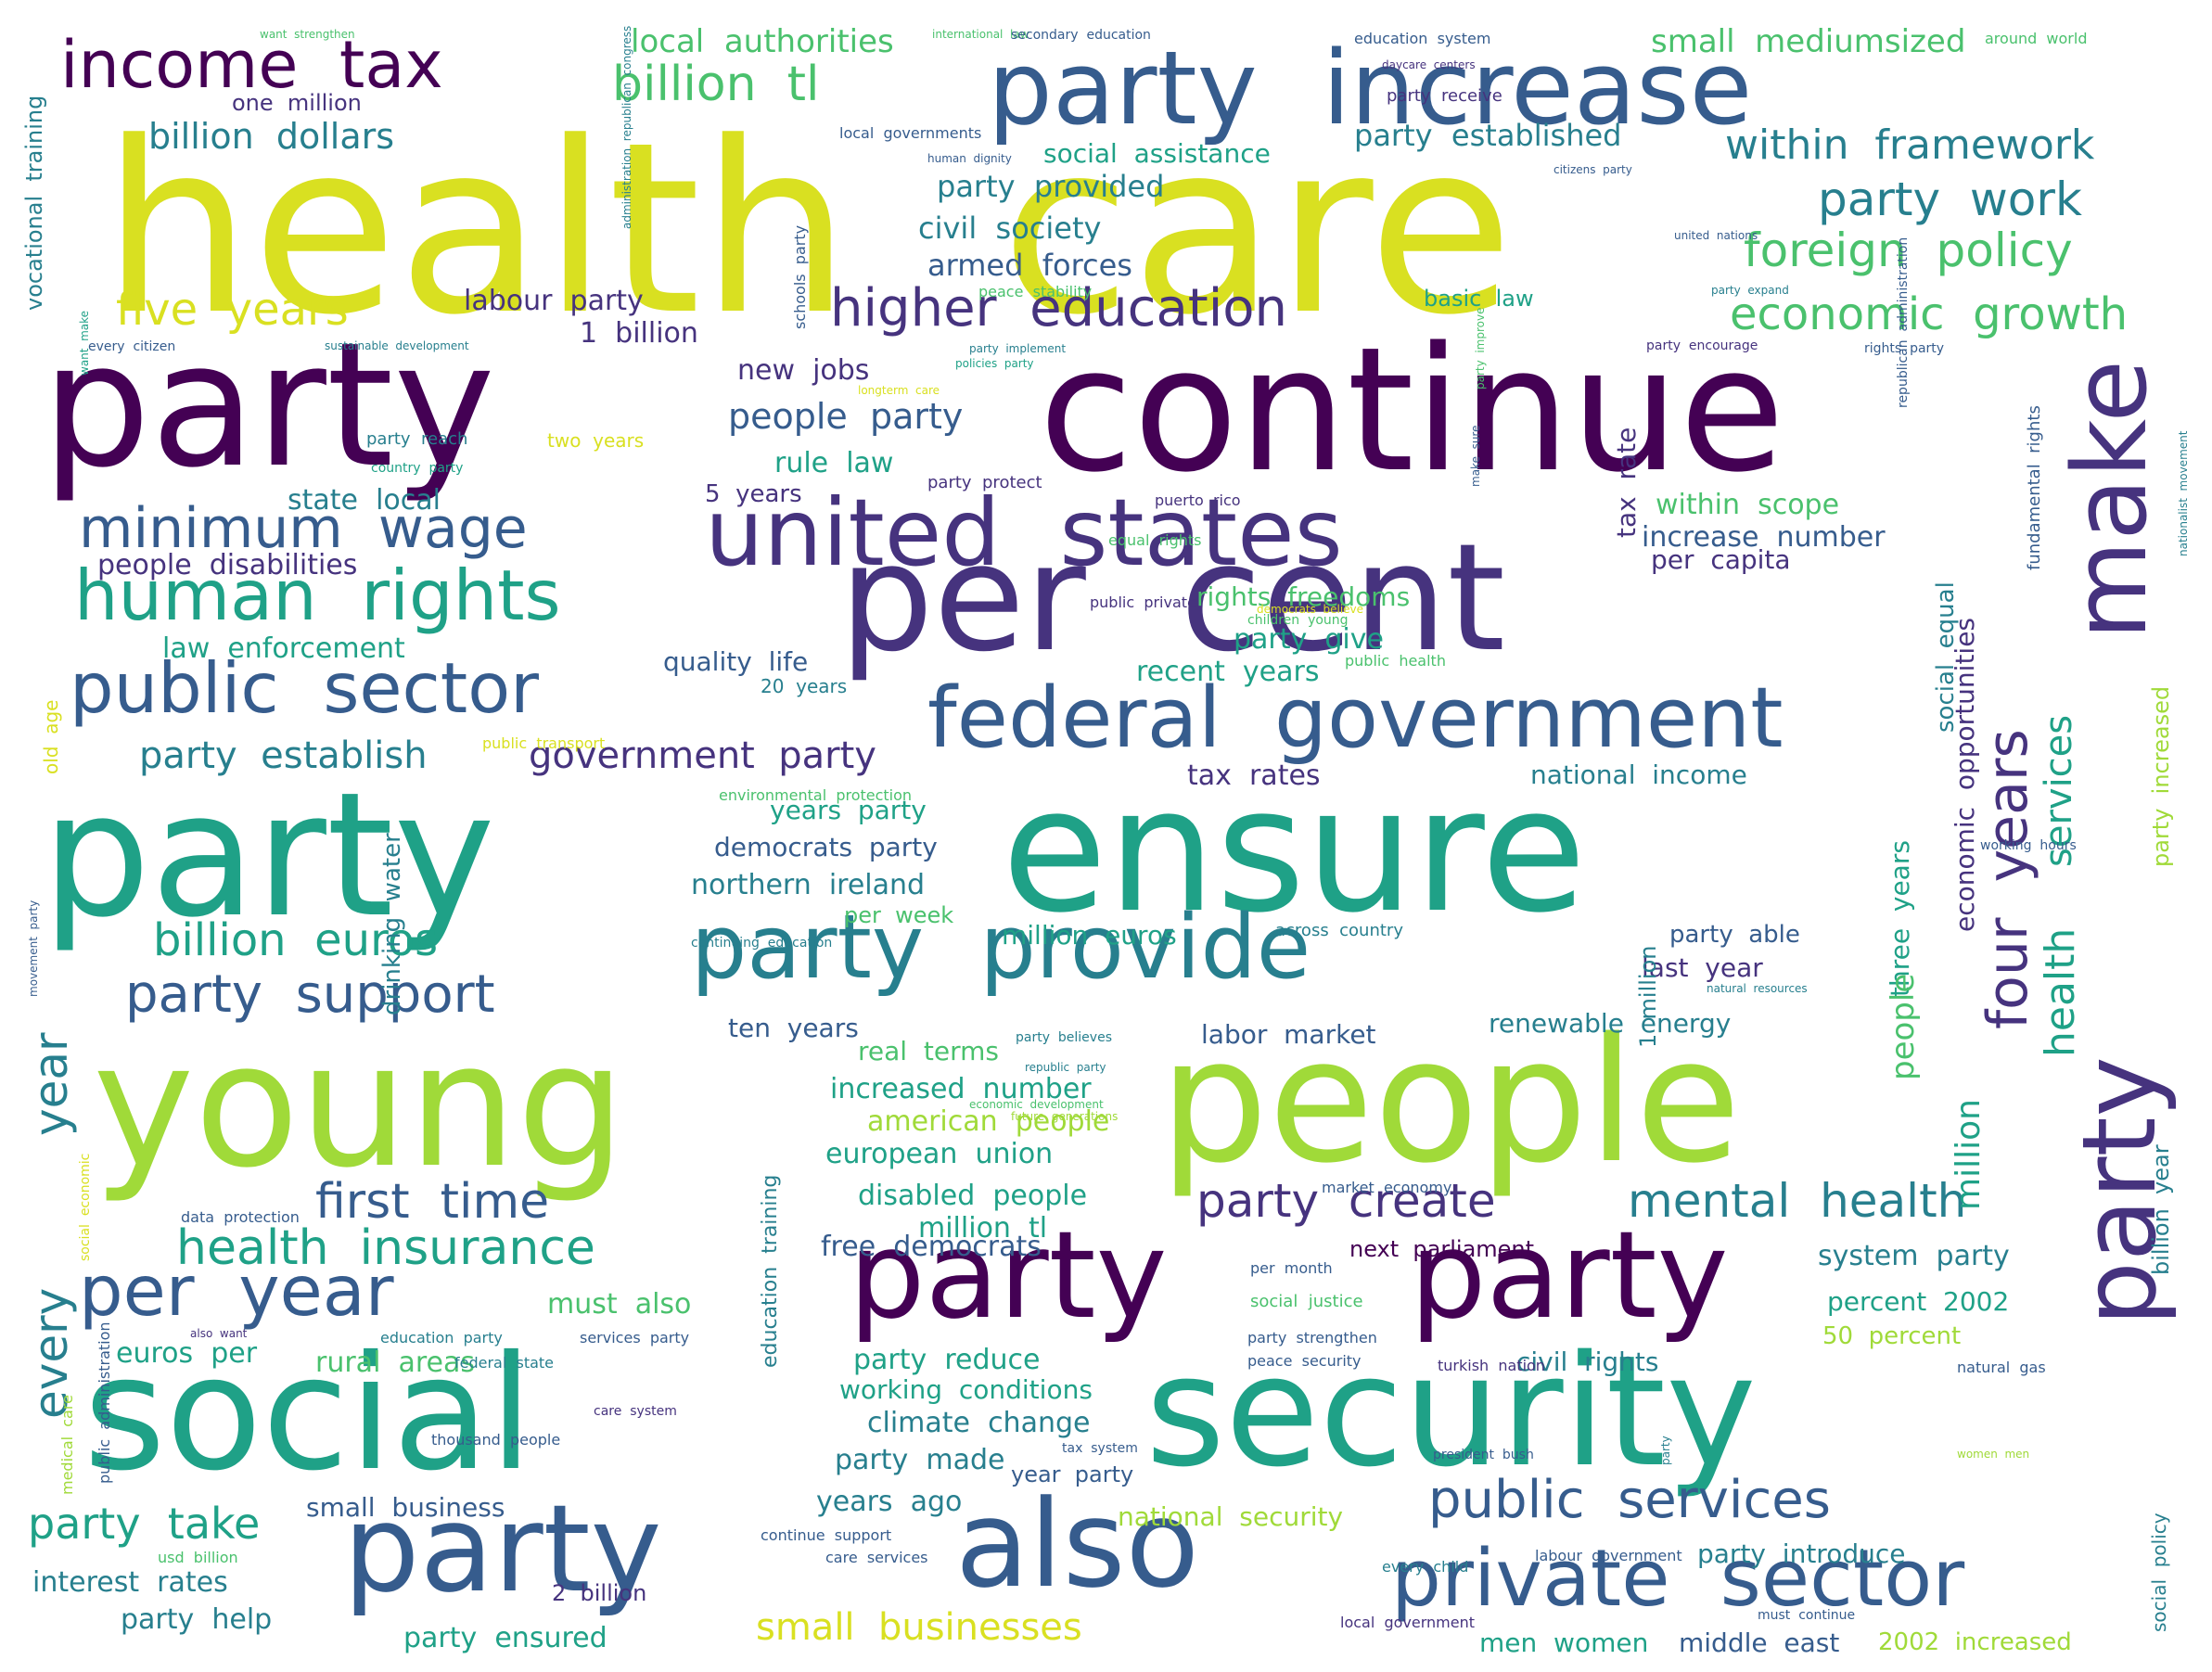  I want to click on word-party-support: party support, so click(310, 994).